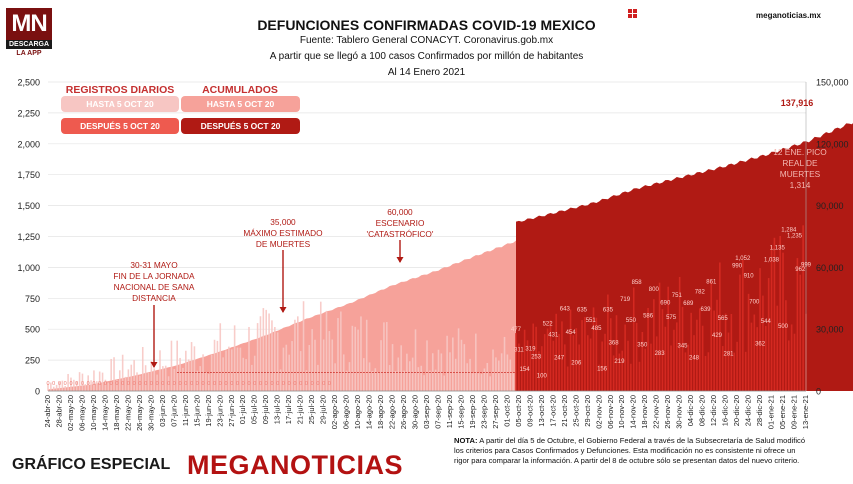 This screenshot has width=853, height=484. What do you see at coordinates (632, 13) in the screenshot?
I see `grid-icon` at bounding box center [632, 13].